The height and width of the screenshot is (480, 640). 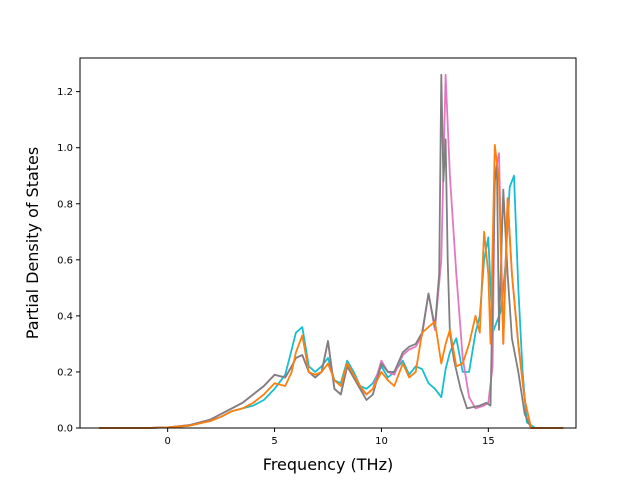 What do you see at coordinates (65, 148) in the screenshot?
I see `y-tick-label: 1.0` at bounding box center [65, 148].